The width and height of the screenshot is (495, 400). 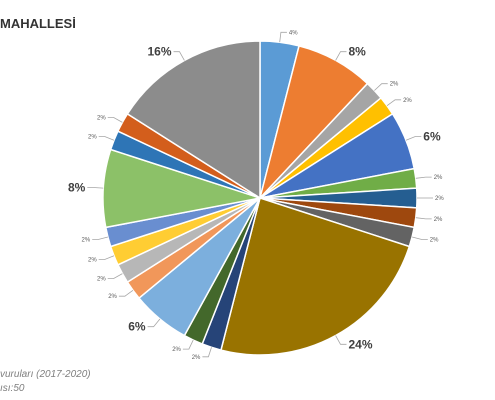 What do you see at coordinates (159, 52) in the screenshot?
I see `slice-label-20: 16%` at bounding box center [159, 52].